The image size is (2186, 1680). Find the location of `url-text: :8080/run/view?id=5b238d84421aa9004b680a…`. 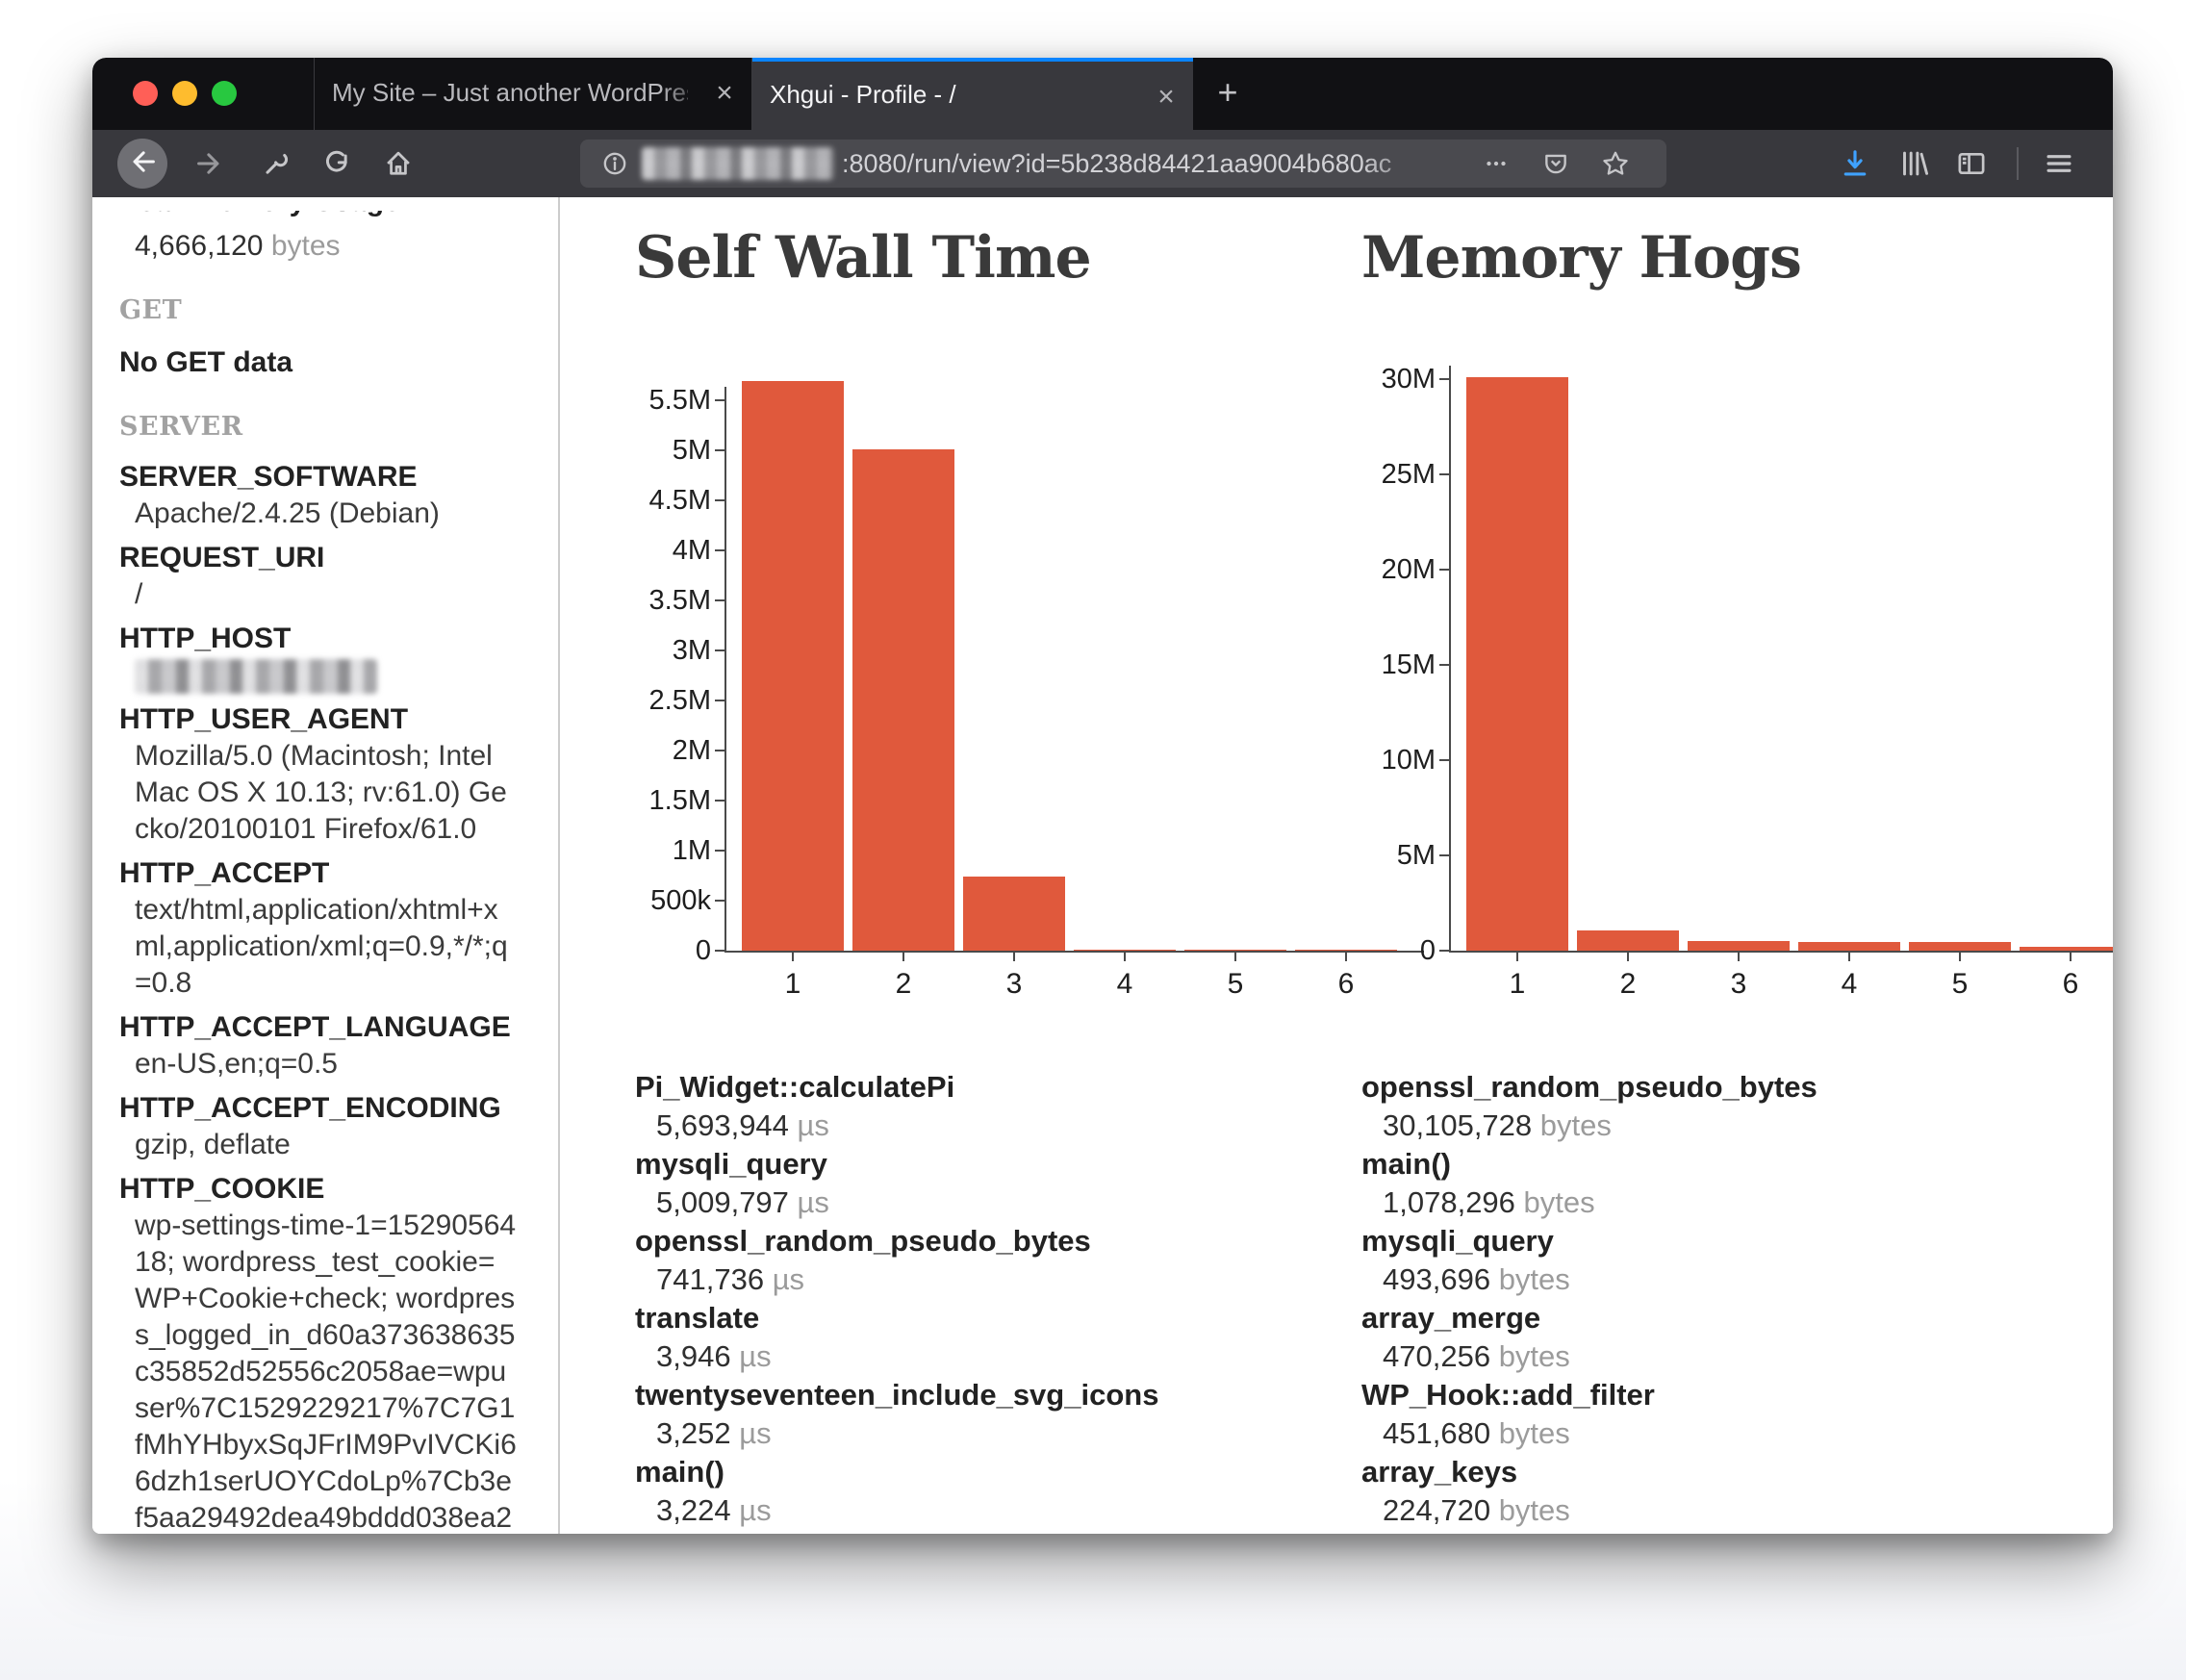

url-text: :8080/run/view?id=5b238d84421aa9004b680a… is located at coordinates (1117, 163).